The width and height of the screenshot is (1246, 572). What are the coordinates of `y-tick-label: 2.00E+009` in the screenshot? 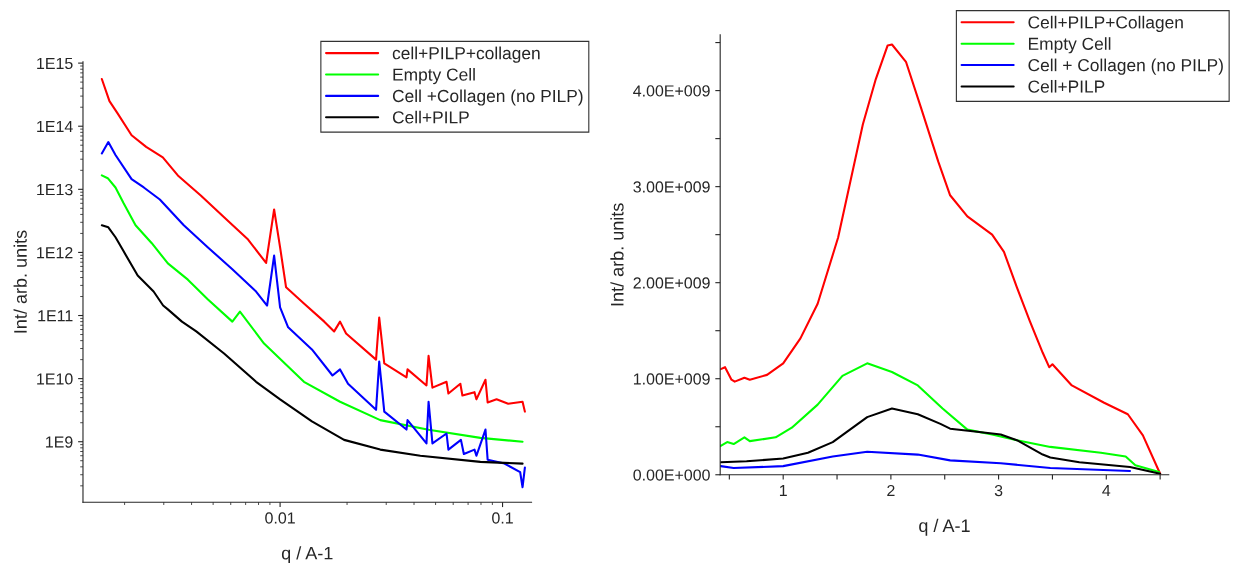 It's located at (671, 283).